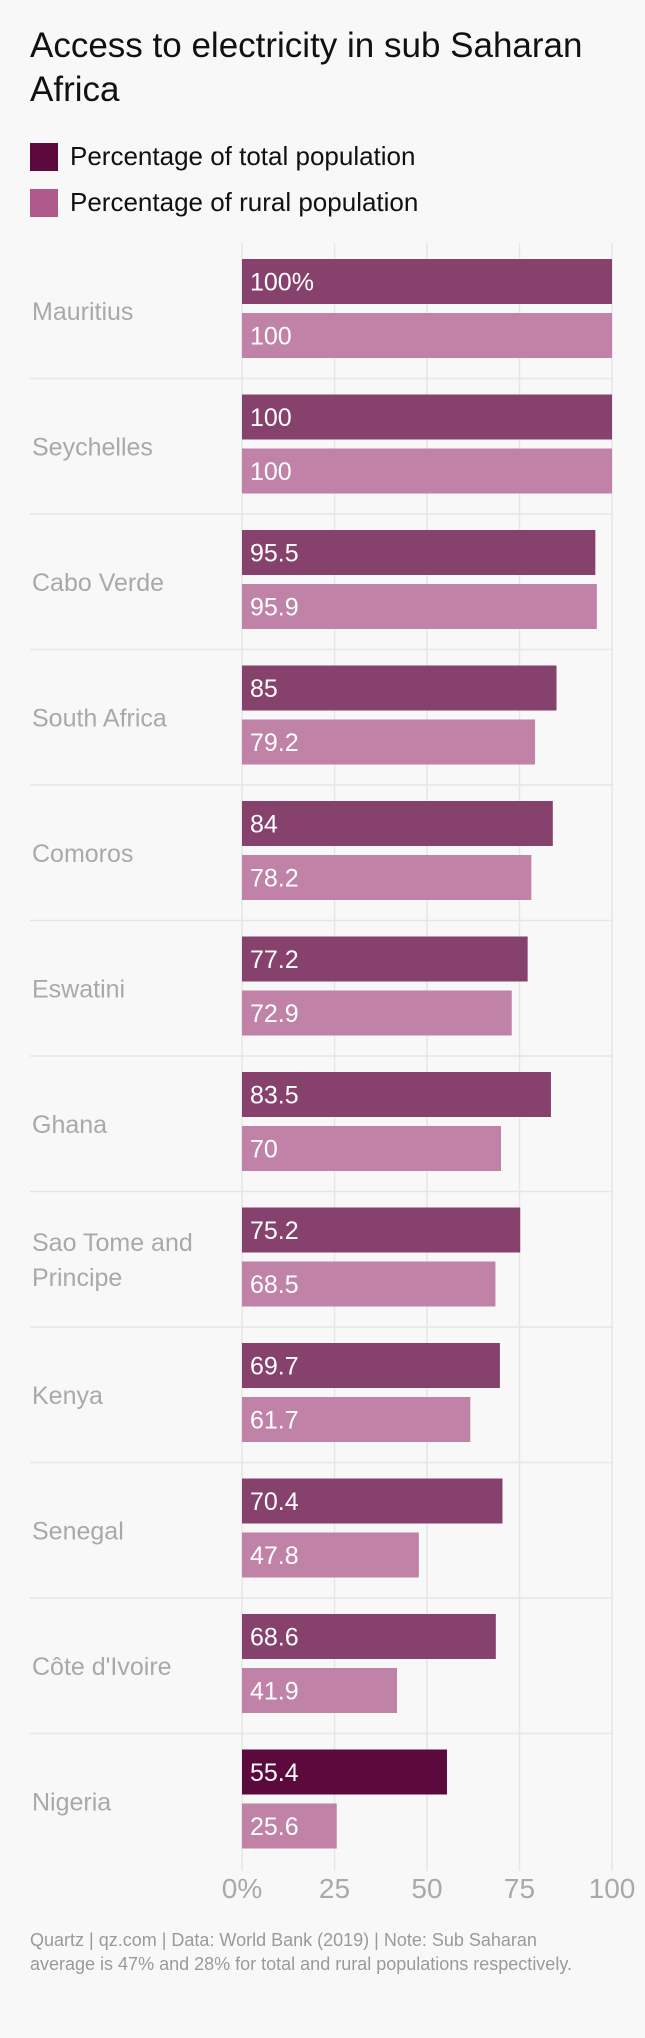 The image size is (645, 2038). I want to click on bar-label-rural: 78.2, so click(274, 879).